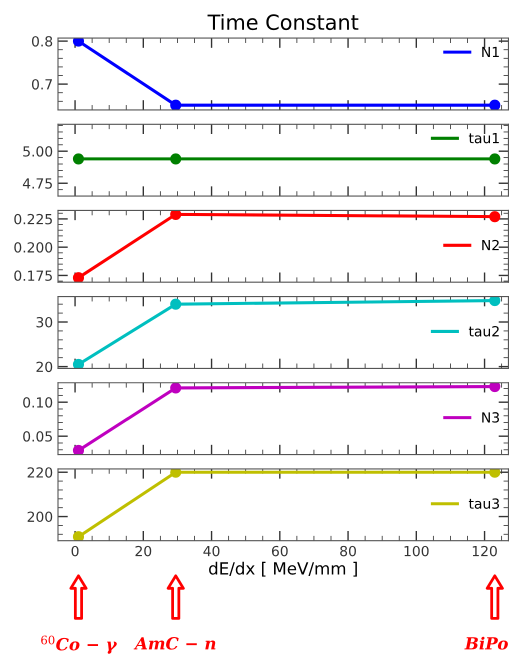 The width and height of the screenshot is (511, 657). I want to click on x-tick-label: 80, so click(348, 551).